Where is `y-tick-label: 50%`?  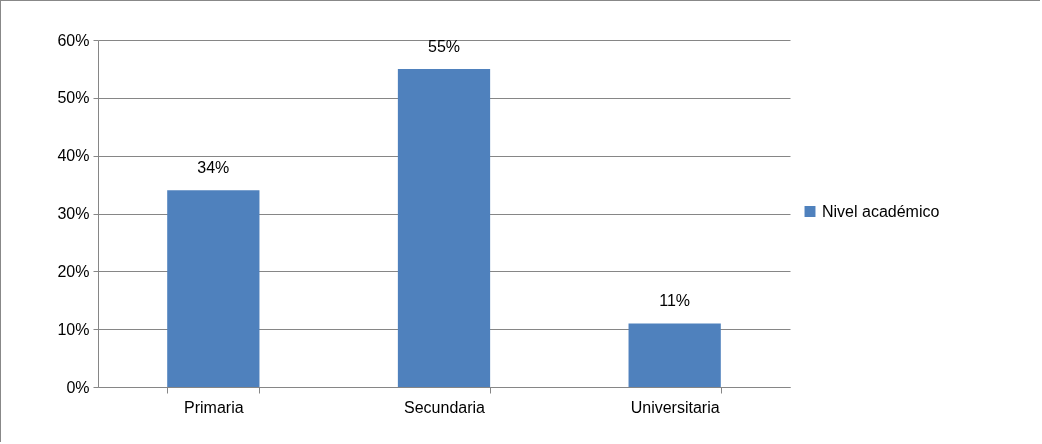
y-tick-label: 50% is located at coordinates (73, 98).